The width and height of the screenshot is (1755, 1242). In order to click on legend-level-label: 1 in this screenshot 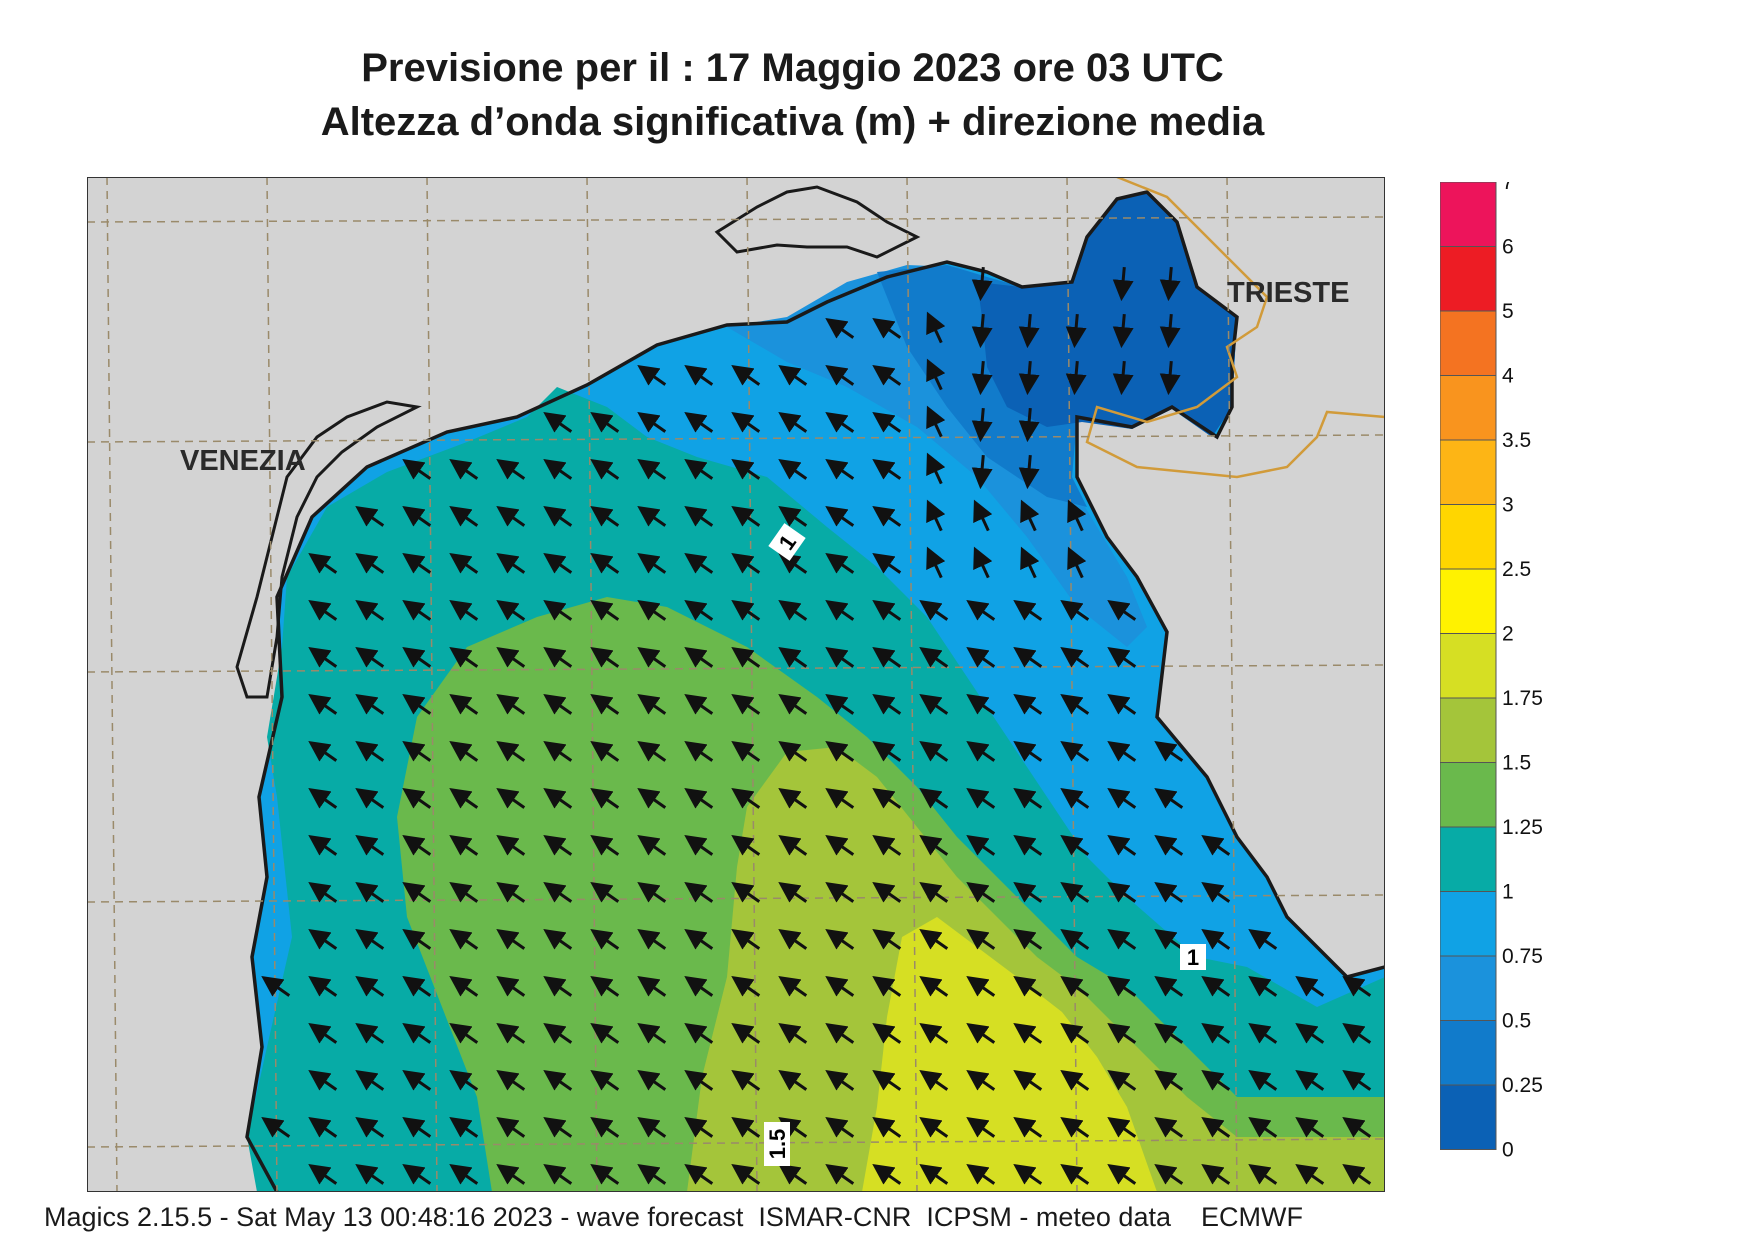, I will do `click(1508, 892)`.